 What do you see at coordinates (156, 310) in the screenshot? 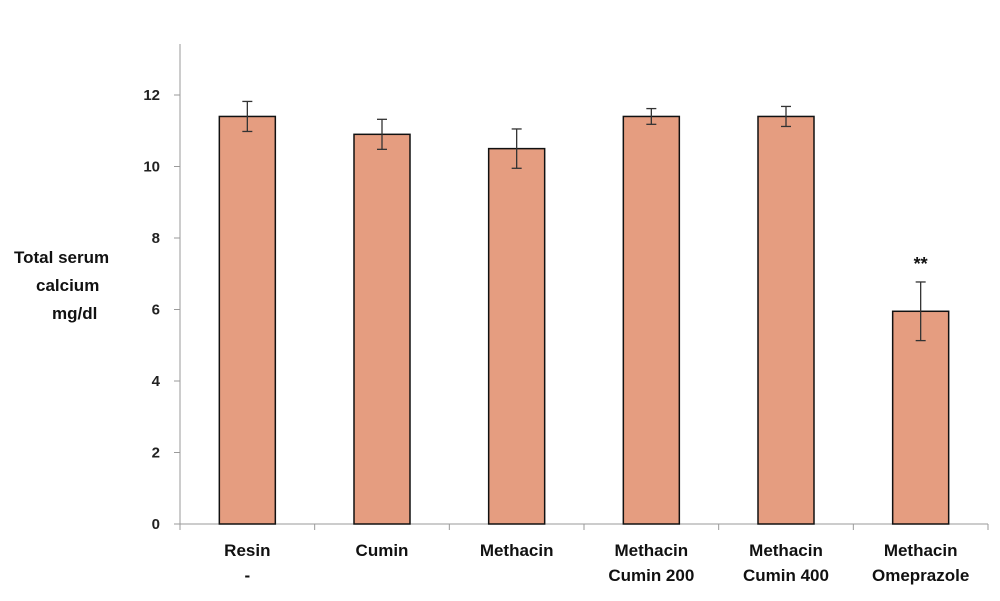
I see `y-tick-label: 6` at bounding box center [156, 310].